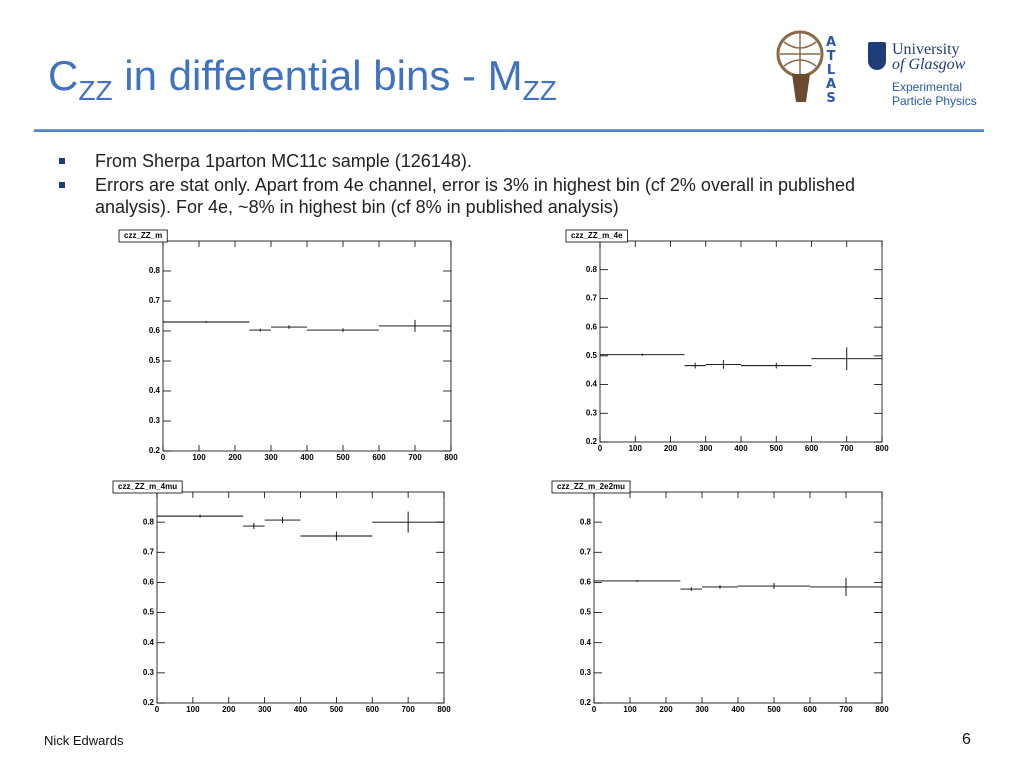 This screenshot has width=1024, height=768. What do you see at coordinates (831, 70) in the screenshot?
I see `atlas-letter: L` at bounding box center [831, 70].